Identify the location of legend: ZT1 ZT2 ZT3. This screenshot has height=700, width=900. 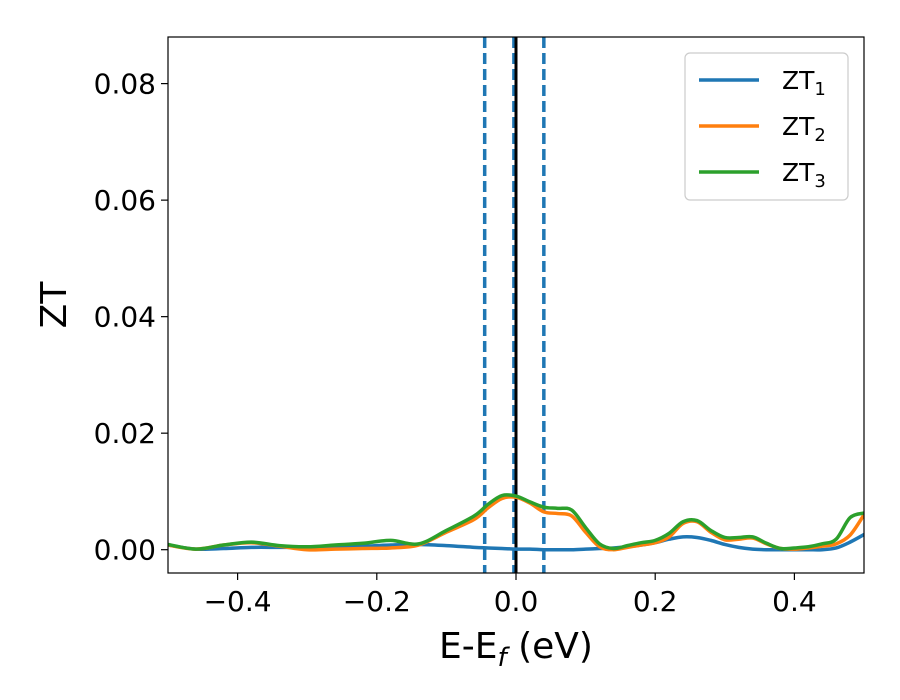
(766, 126).